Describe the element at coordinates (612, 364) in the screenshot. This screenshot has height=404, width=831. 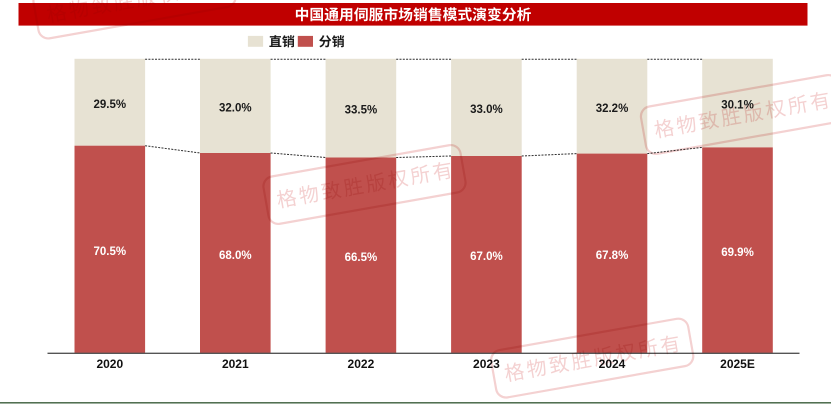
I see `svg-text: 2024` at that location.